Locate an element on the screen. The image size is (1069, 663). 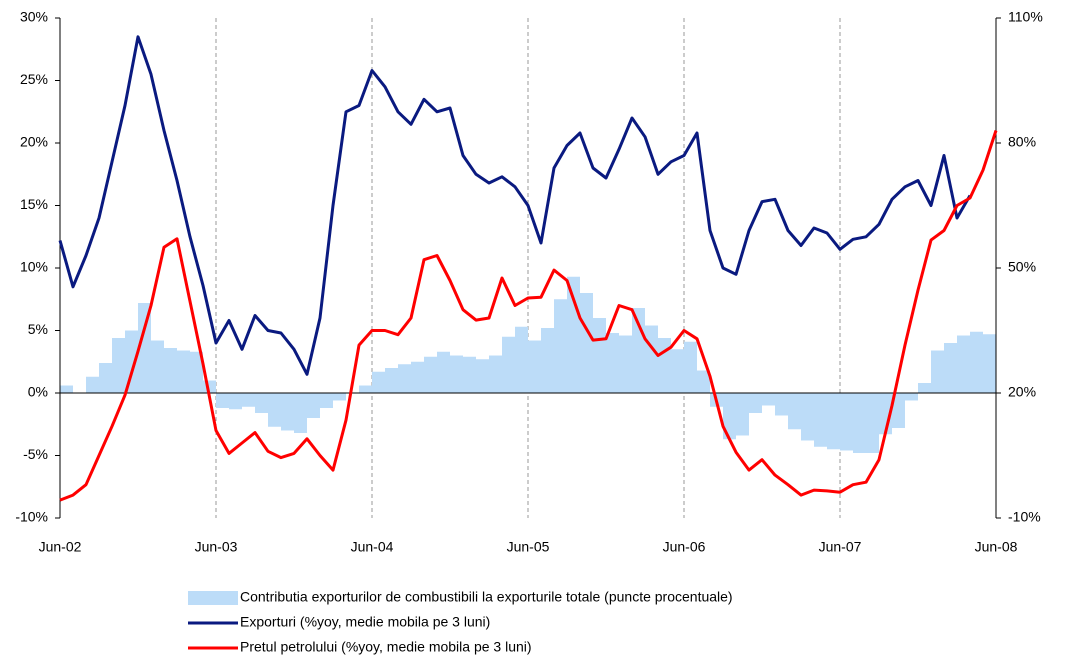
y2-tick-label: 80% is located at coordinates (1022, 142).